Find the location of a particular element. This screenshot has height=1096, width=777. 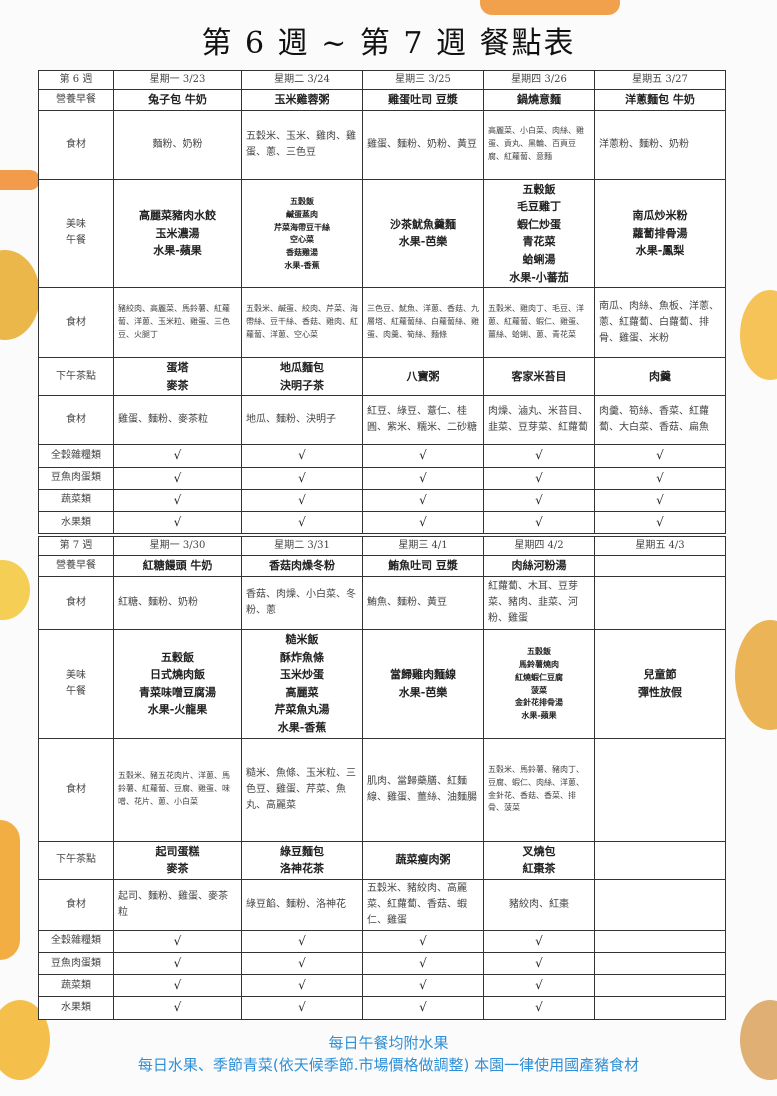

snack-cell: 地瓜麵包 決明子茶 is located at coordinates (302, 377).